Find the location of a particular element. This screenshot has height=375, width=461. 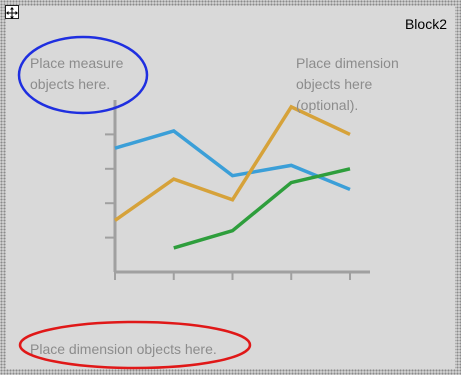

move-handle-icon is located at coordinates (12, 12).